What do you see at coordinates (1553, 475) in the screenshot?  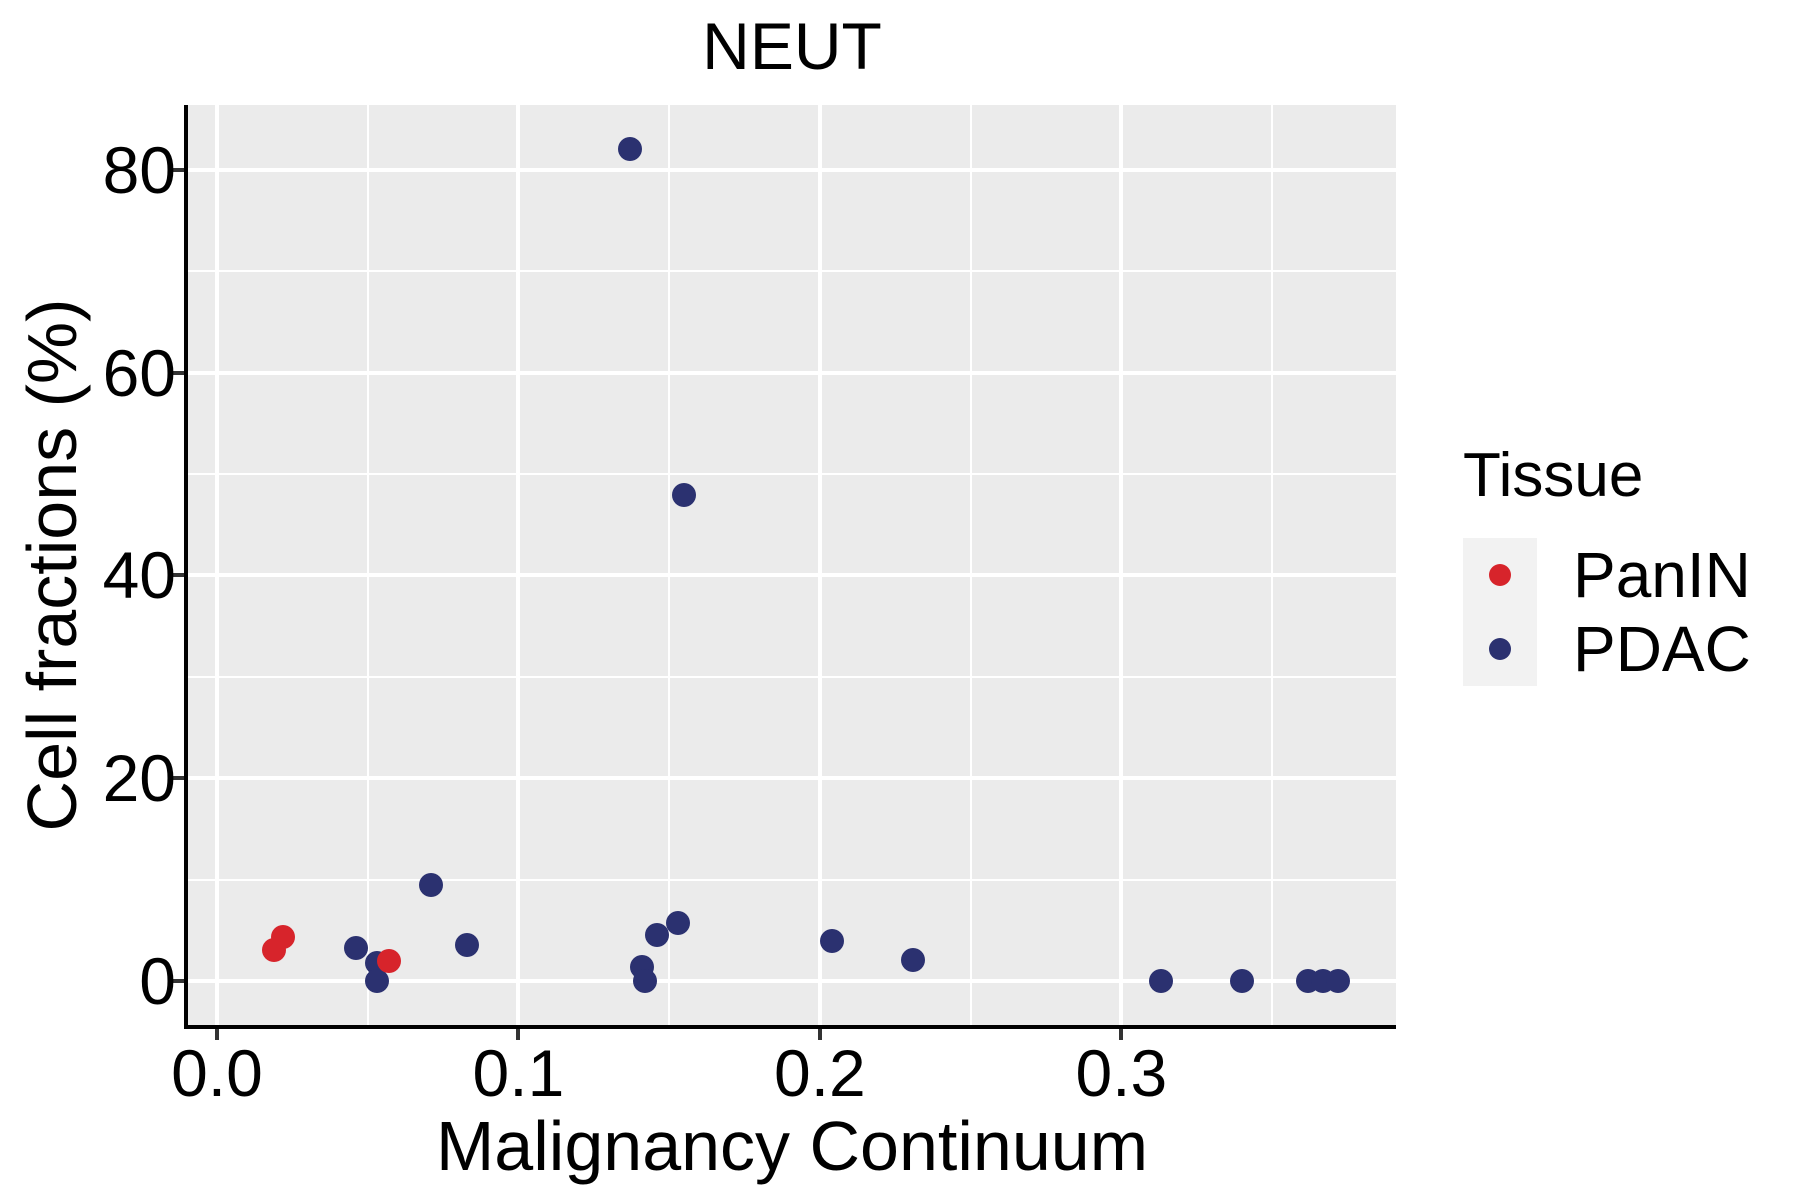 I see `legend-title: Tissue` at bounding box center [1553, 475].